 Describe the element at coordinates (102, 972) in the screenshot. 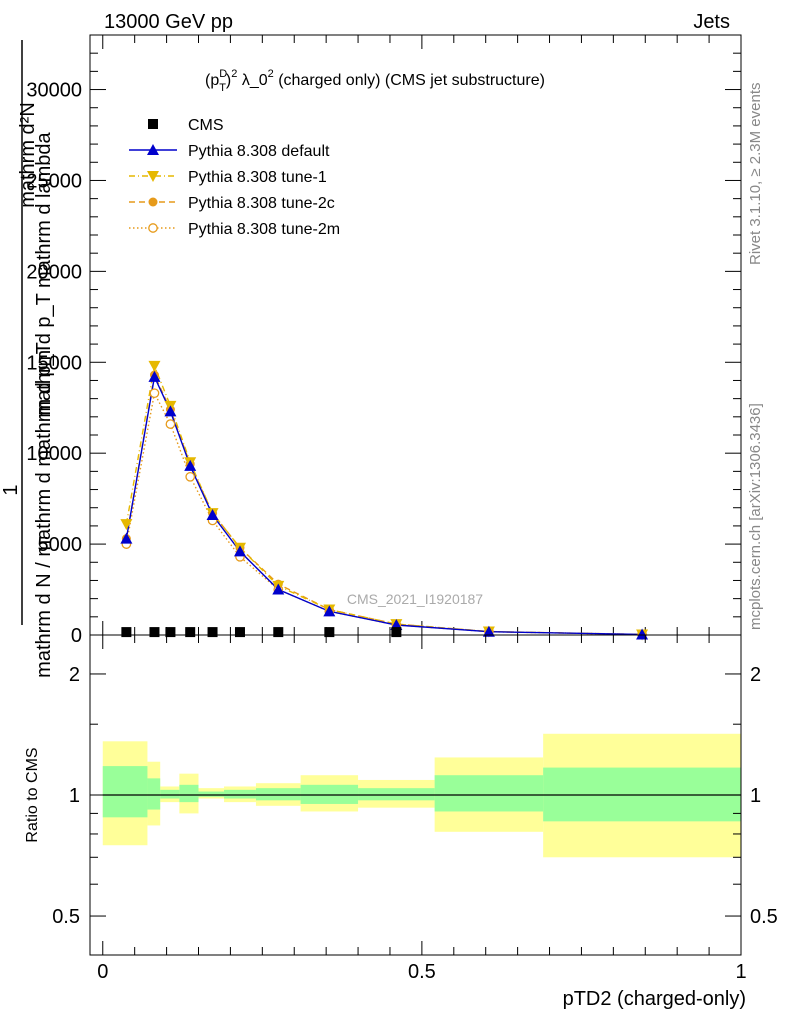

I see `x-tick-label: 0` at that location.